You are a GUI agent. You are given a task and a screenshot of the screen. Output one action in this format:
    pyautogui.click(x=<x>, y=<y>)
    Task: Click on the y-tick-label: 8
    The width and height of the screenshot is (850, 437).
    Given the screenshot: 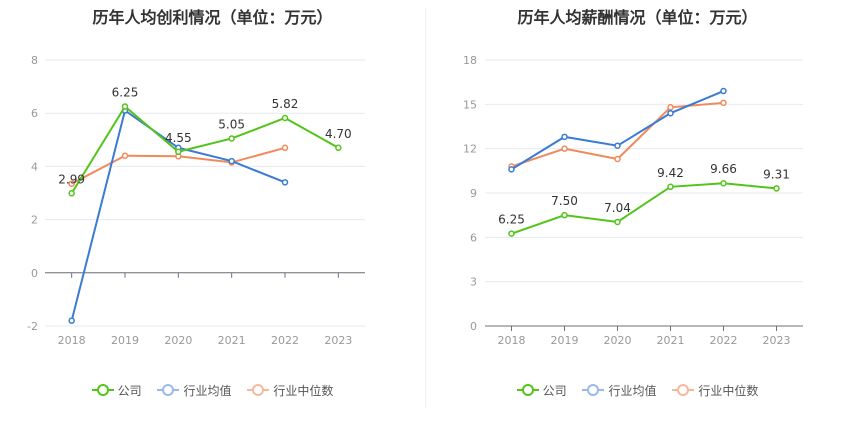 What is the action you would take?
    pyautogui.click(x=34, y=60)
    